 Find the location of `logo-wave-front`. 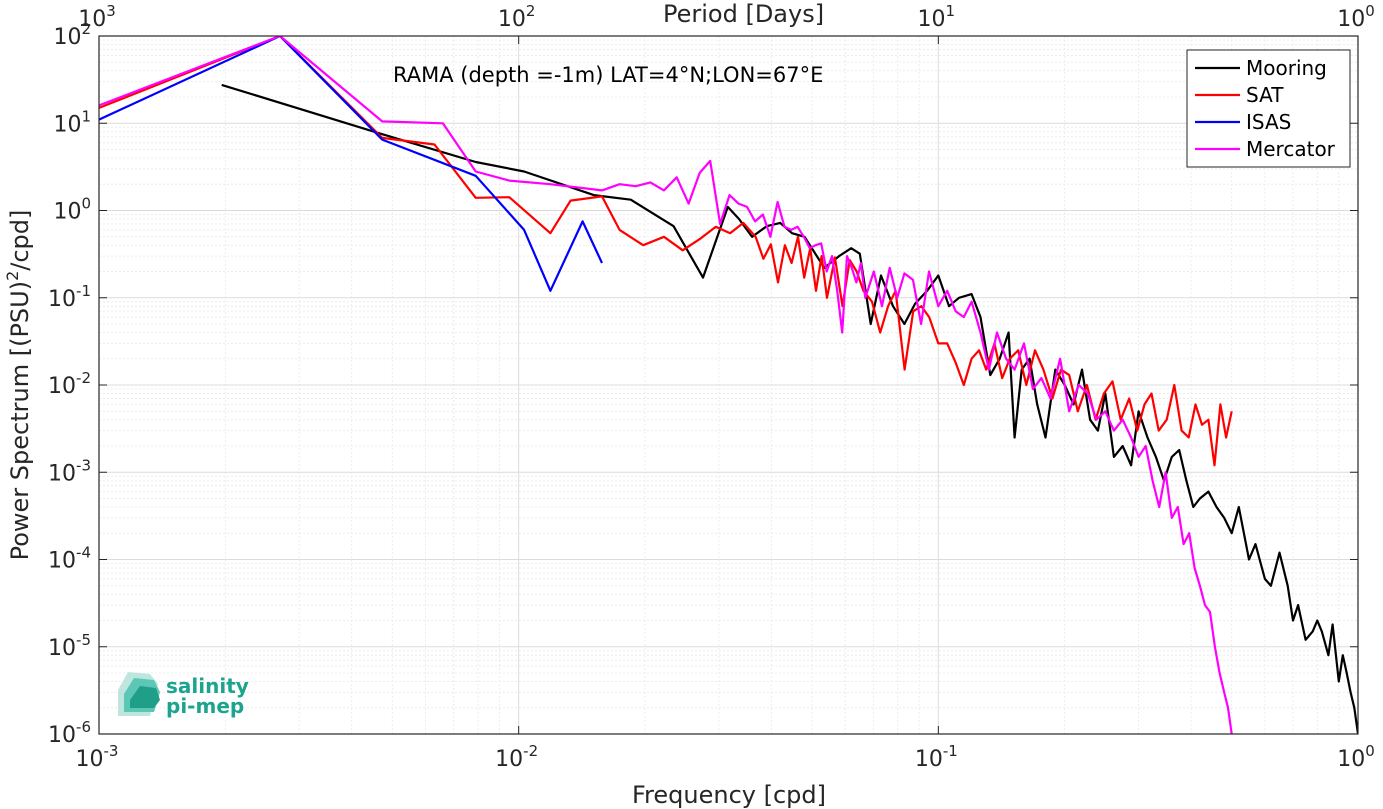

logo-wave-front is located at coordinates (145, 697).